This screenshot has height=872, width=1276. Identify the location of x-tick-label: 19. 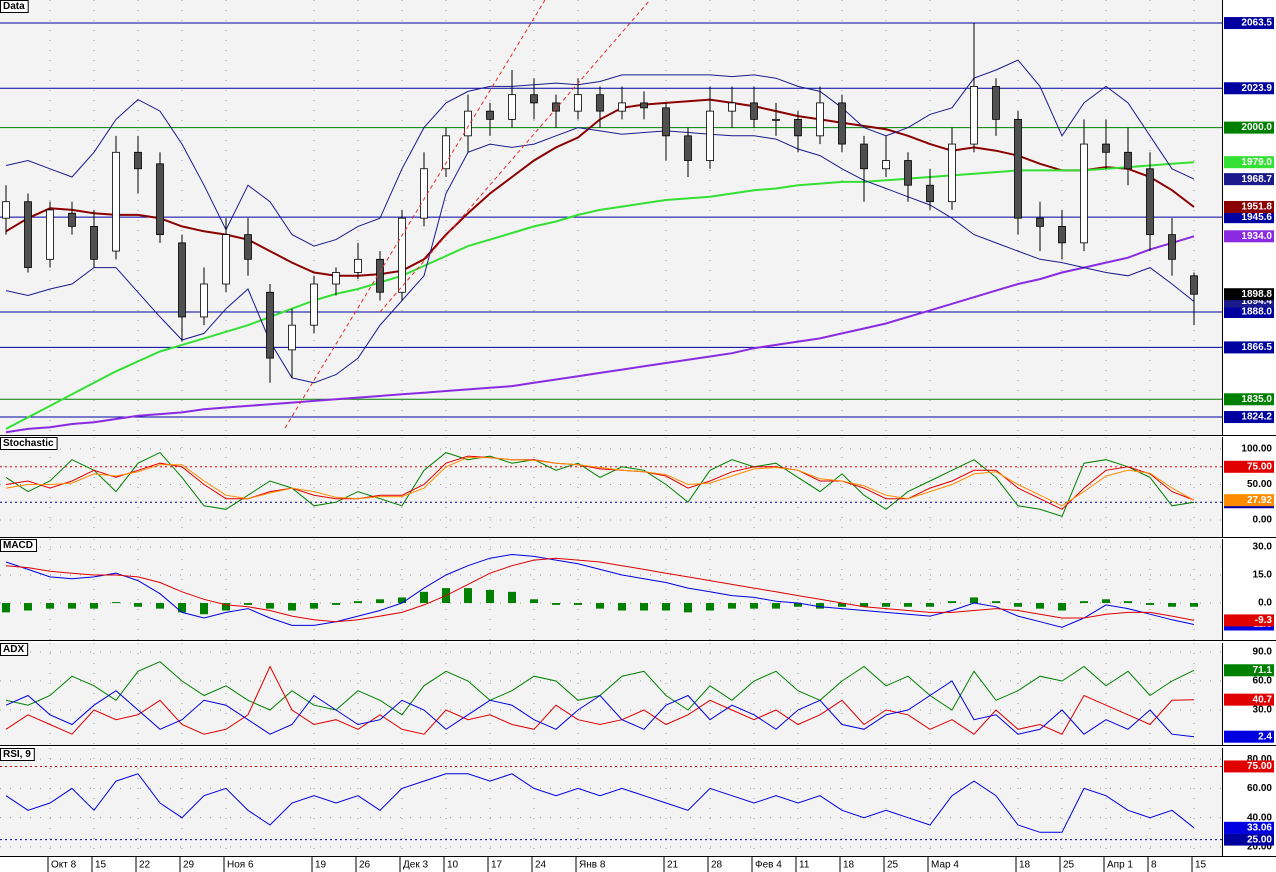
(321, 865).